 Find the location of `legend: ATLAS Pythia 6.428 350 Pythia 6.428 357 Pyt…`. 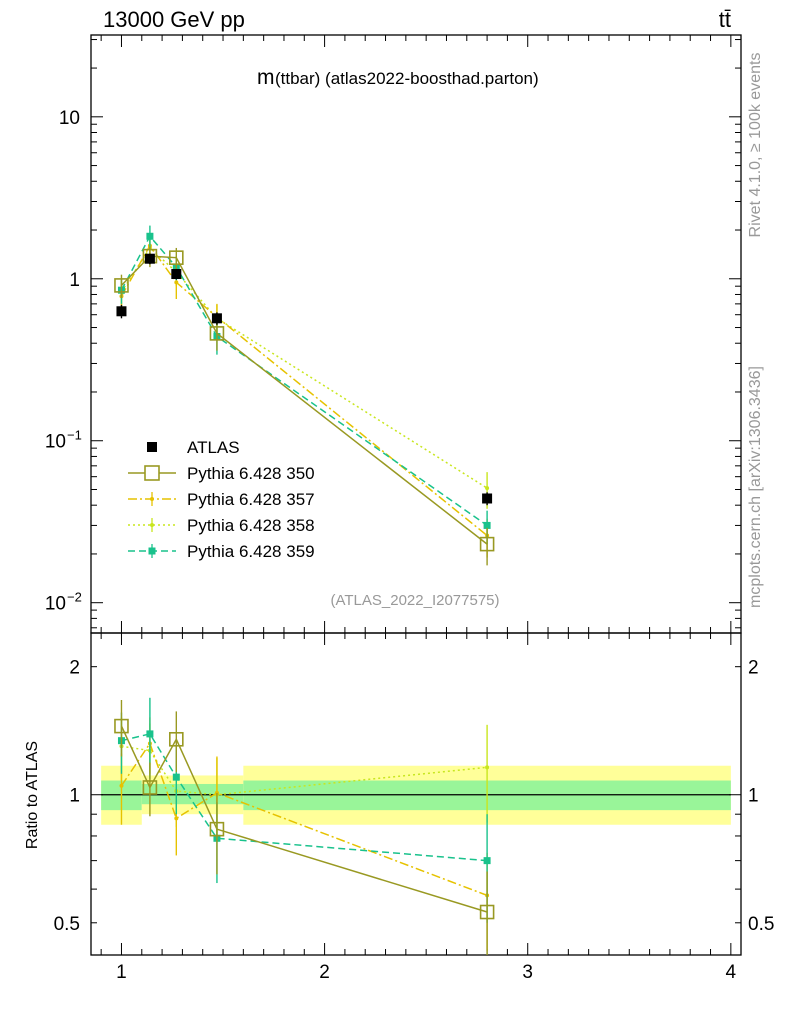

legend: ATLAS Pythia 6.428 350 Pythia 6.428 357 Pyt… is located at coordinates (221, 499).